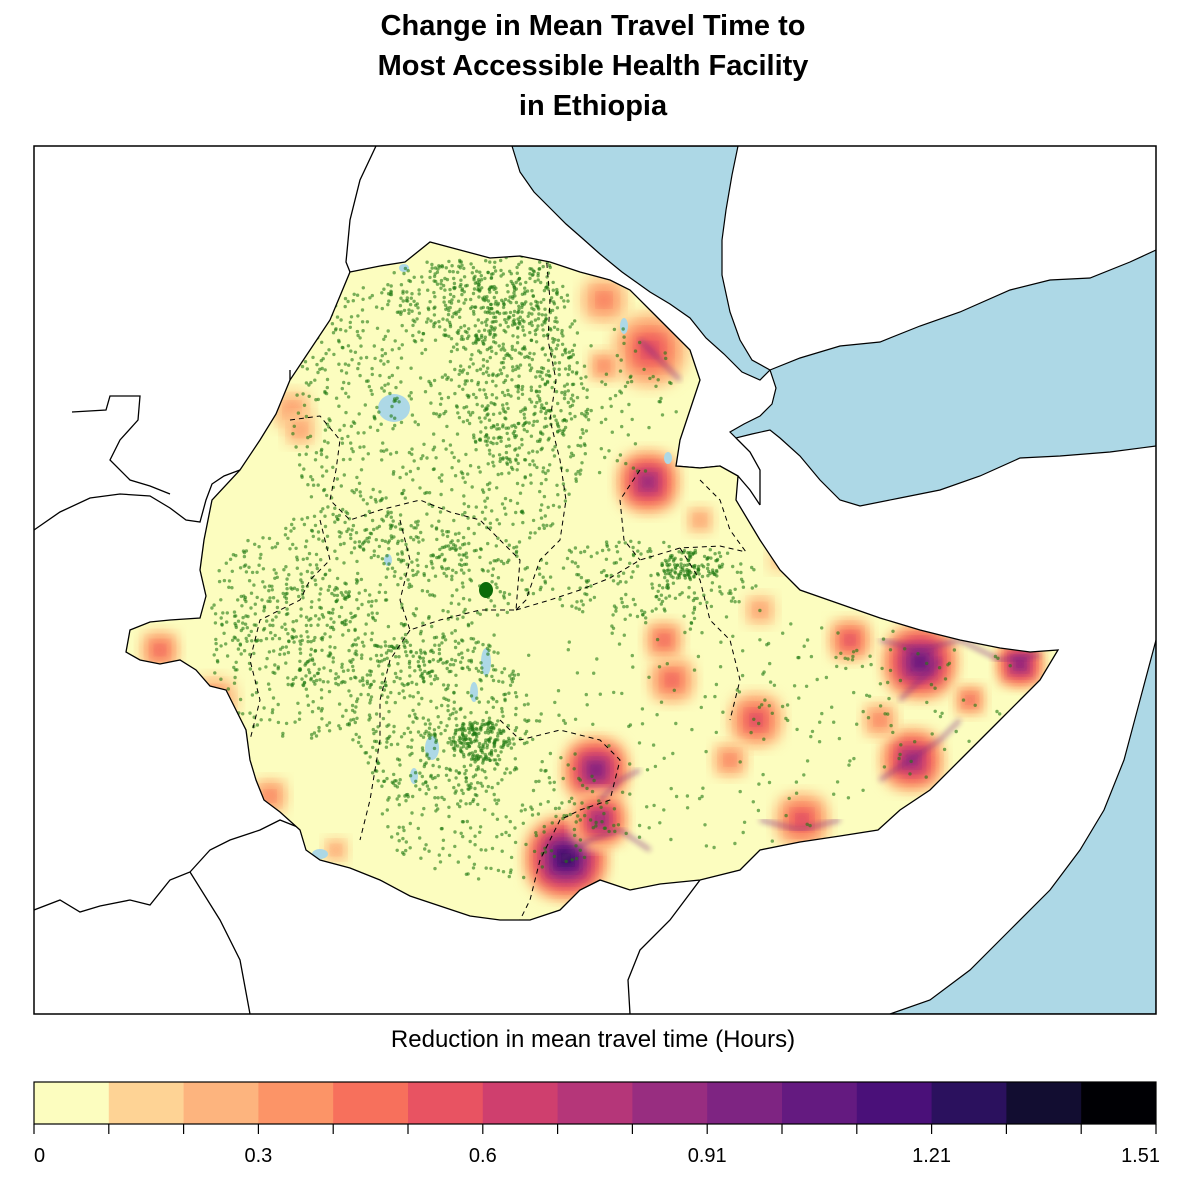  Describe the element at coordinates (931, 1156) in the screenshot. I see `legend-tick-label: 1.21` at that location.